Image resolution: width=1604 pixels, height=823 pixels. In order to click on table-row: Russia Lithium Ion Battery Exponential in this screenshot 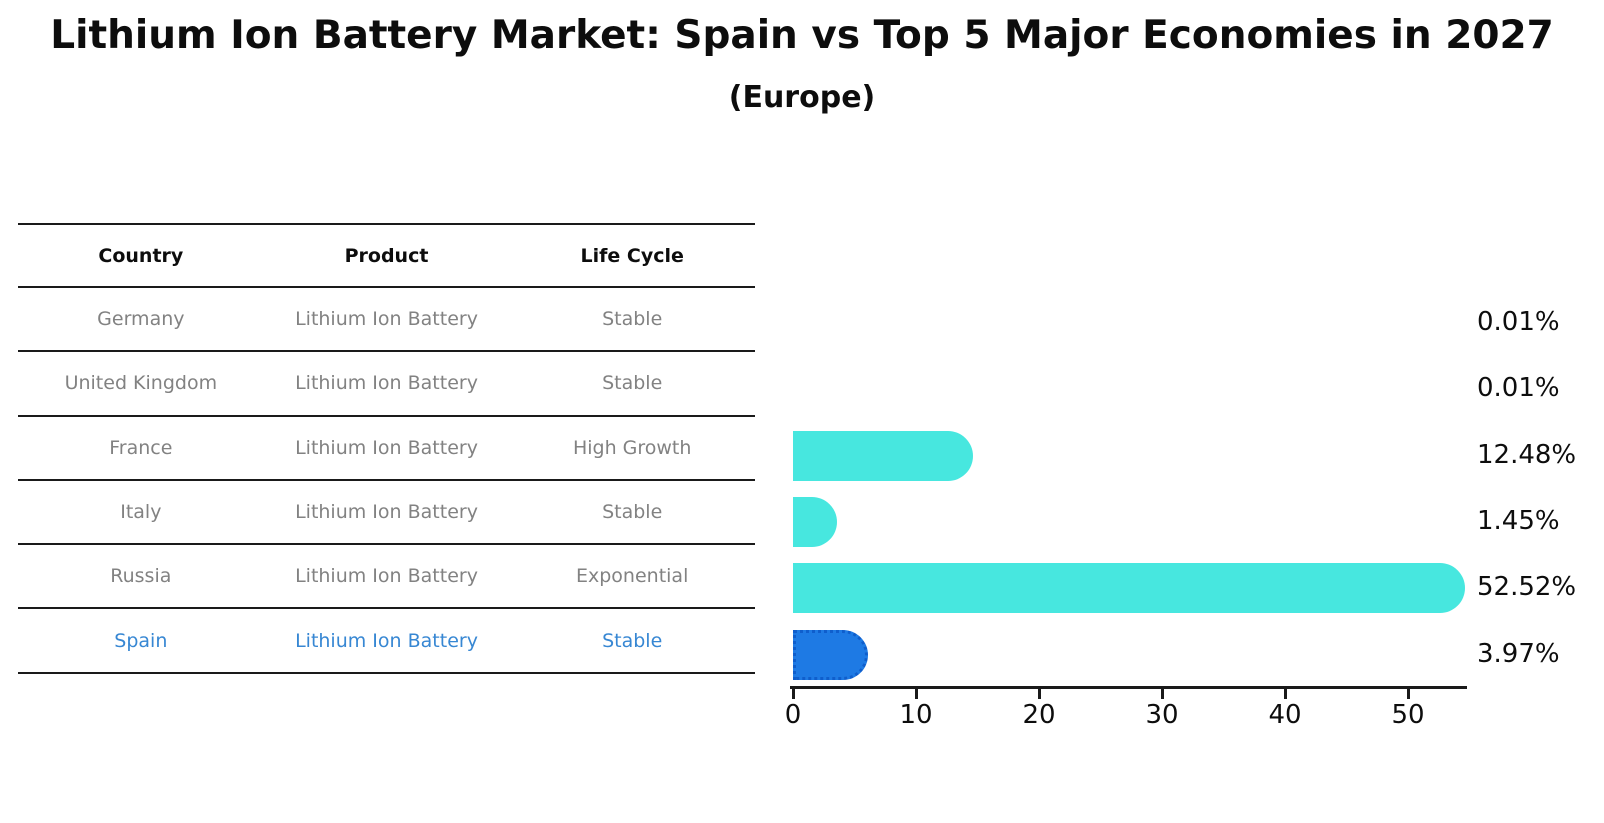, I will do `click(386, 577)`.